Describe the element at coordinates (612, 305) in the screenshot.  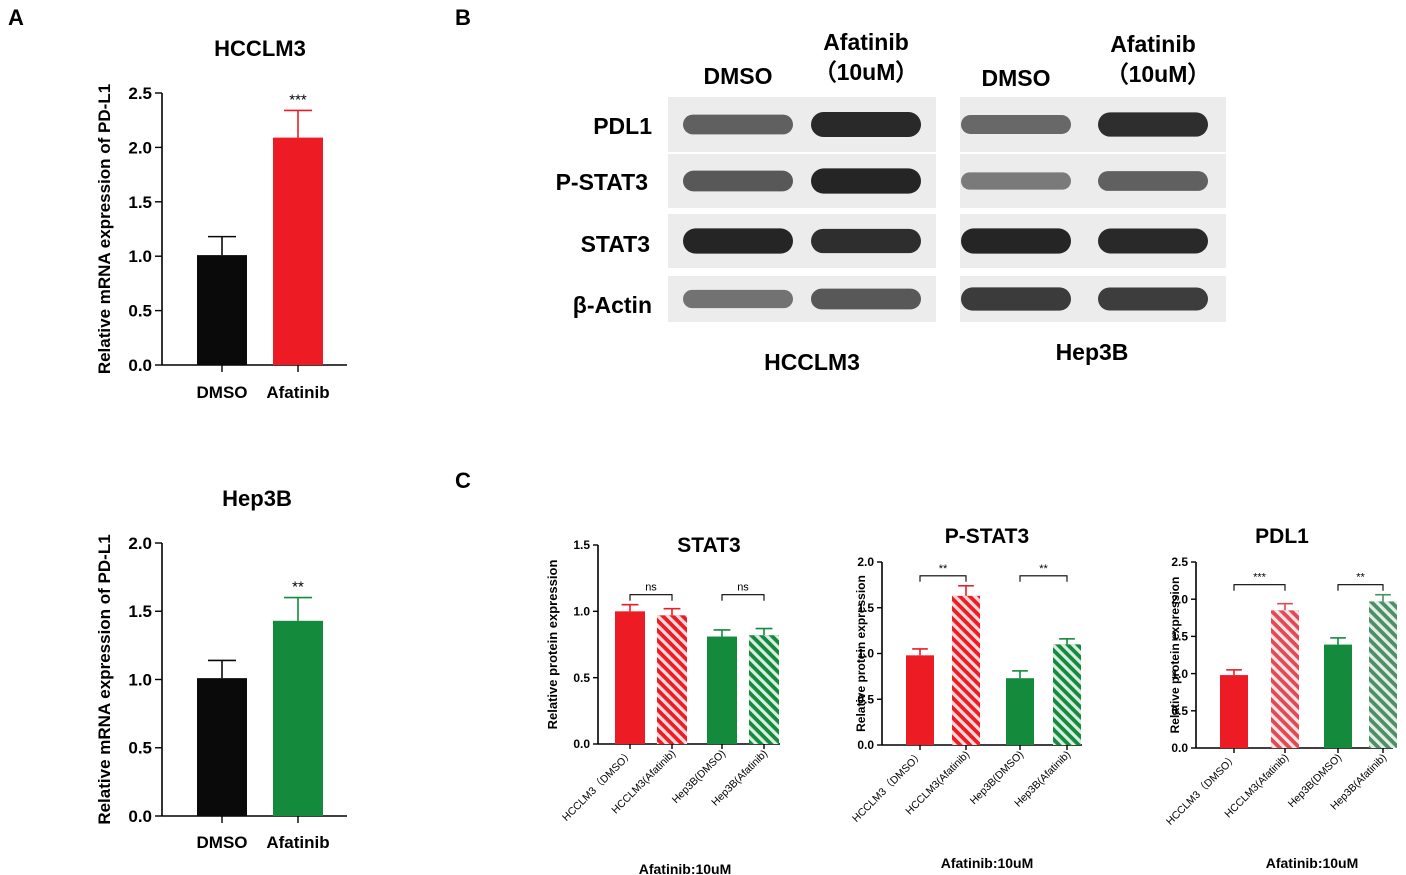
I see `blot-row-label-actin: β-Actin` at that location.